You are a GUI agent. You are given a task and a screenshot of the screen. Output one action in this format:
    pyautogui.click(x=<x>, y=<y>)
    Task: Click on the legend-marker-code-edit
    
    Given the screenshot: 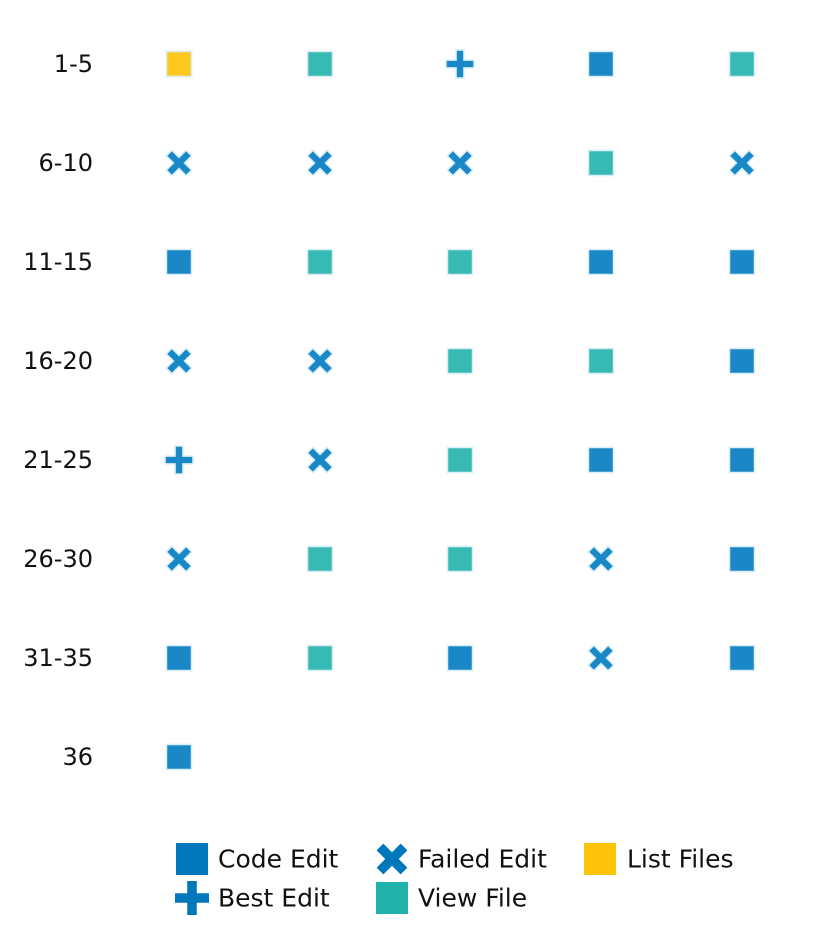 What is the action you would take?
    pyautogui.click(x=192, y=859)
    